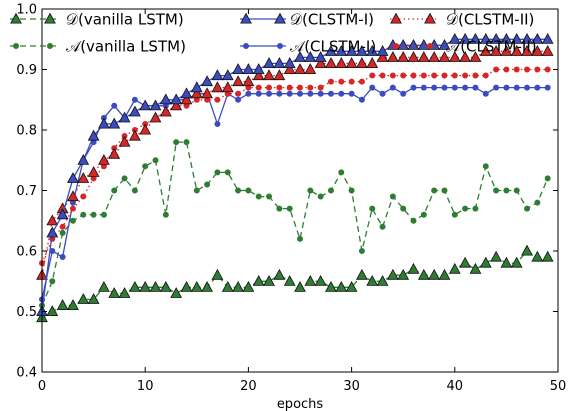 The width and height of the screenshot is (574, 411). I want to click on y-tick-label: 0.9, so click(26, 70).